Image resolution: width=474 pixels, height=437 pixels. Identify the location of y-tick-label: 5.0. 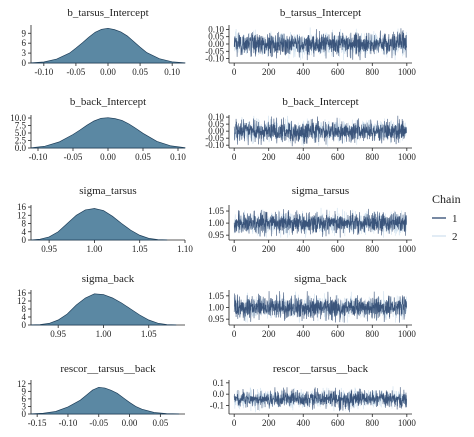
(21, 133).